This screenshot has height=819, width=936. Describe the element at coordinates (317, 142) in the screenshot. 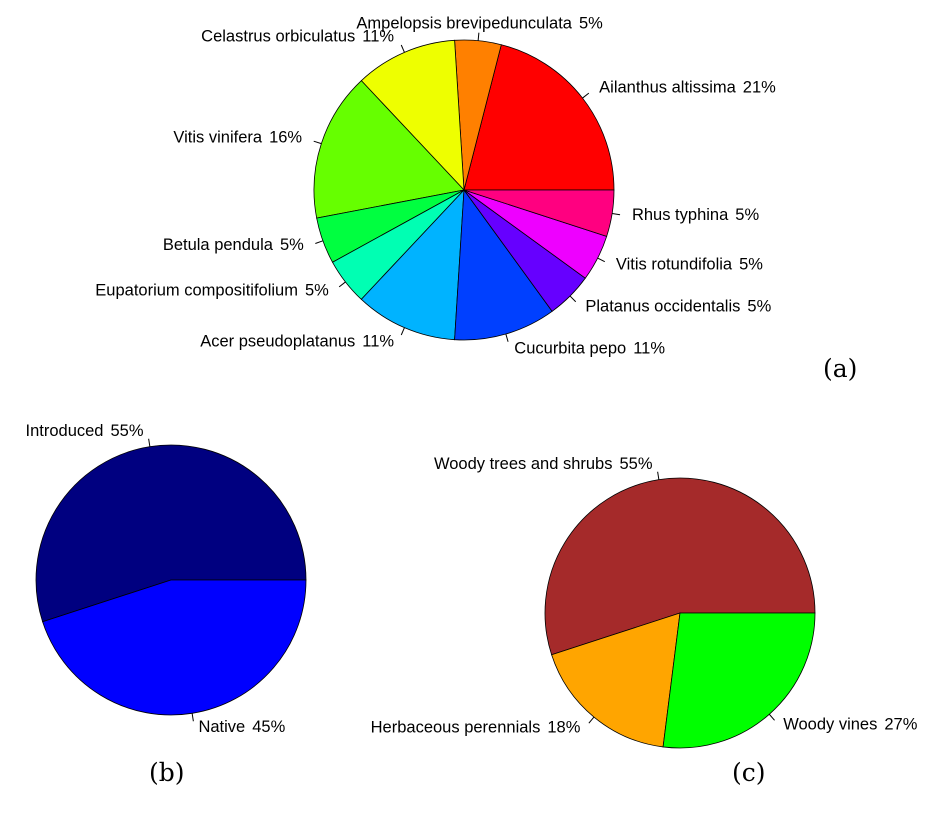

I see `leader-line-a-vitis-vinifera` at that location.